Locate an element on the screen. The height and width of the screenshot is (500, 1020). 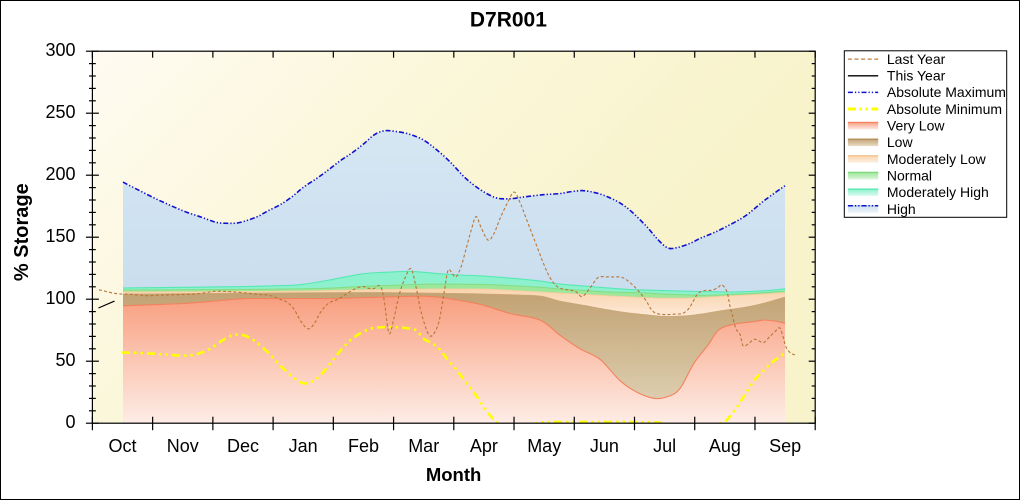
svg-text: This Year is located at coordinates (916, 76).